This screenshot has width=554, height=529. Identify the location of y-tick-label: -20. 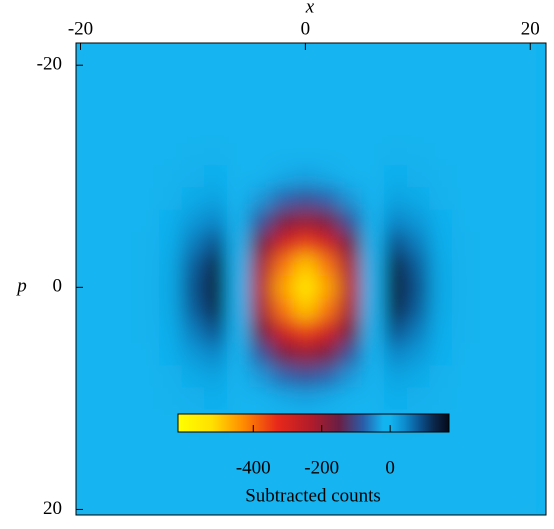
(49, 64).